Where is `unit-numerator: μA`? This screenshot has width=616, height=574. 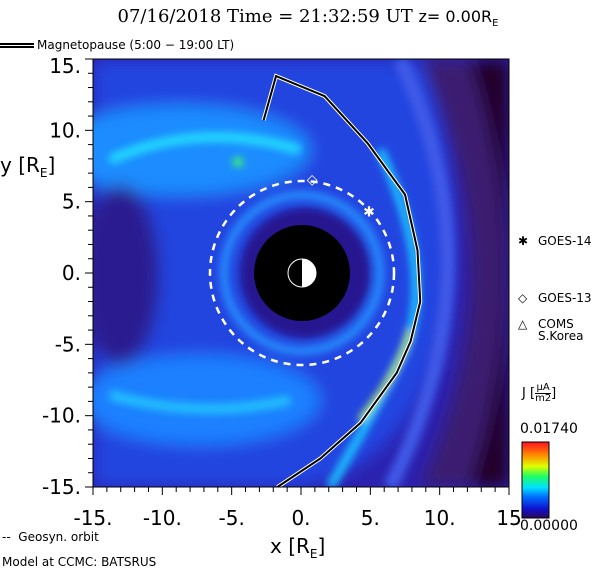 unit-numerator: μA is located at coordinates (543, 388).